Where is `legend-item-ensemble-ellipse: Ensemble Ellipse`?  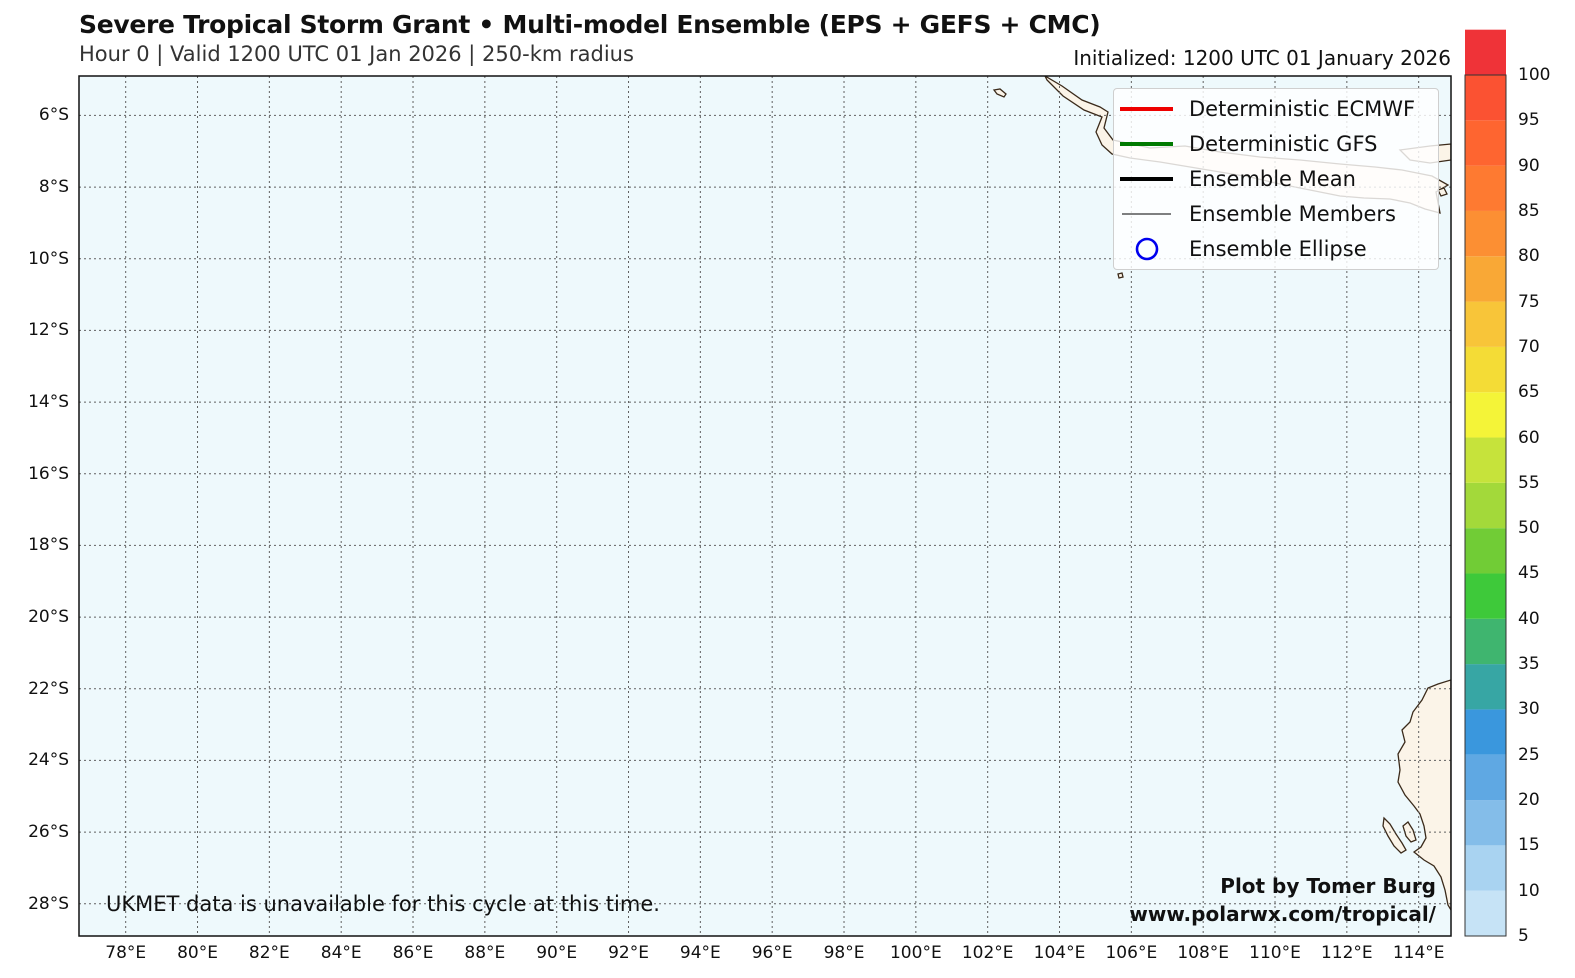
legend-item-ensemble-ellipse: Ensemble Ellipse is located at coordinates (1276, 249).